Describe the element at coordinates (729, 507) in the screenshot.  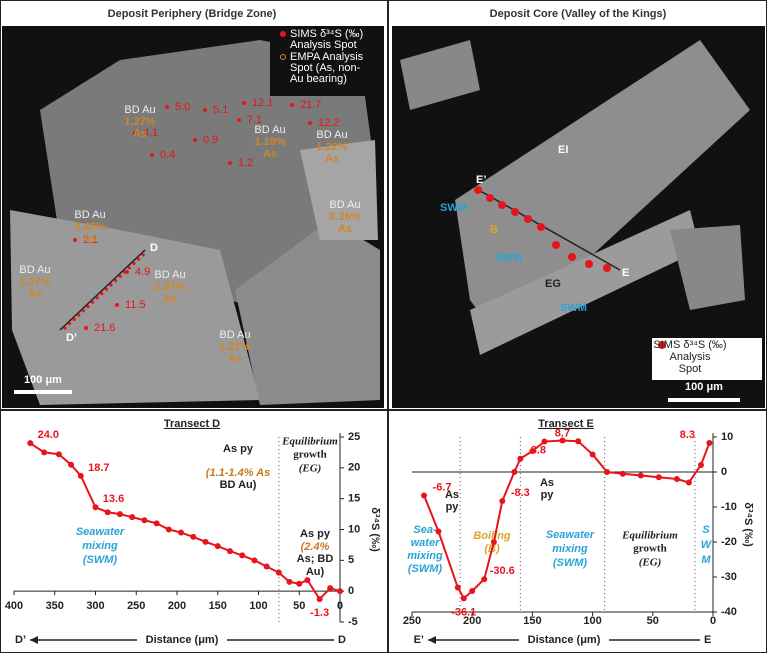
I see `y-tick-label: -10` at that location.